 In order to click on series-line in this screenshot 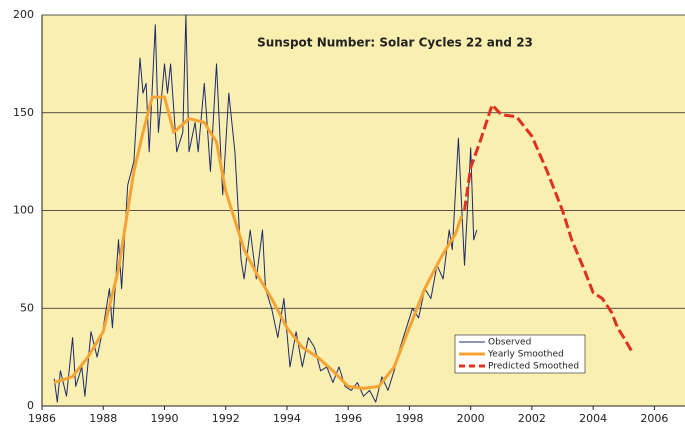, I will do `click(549, 228)`.